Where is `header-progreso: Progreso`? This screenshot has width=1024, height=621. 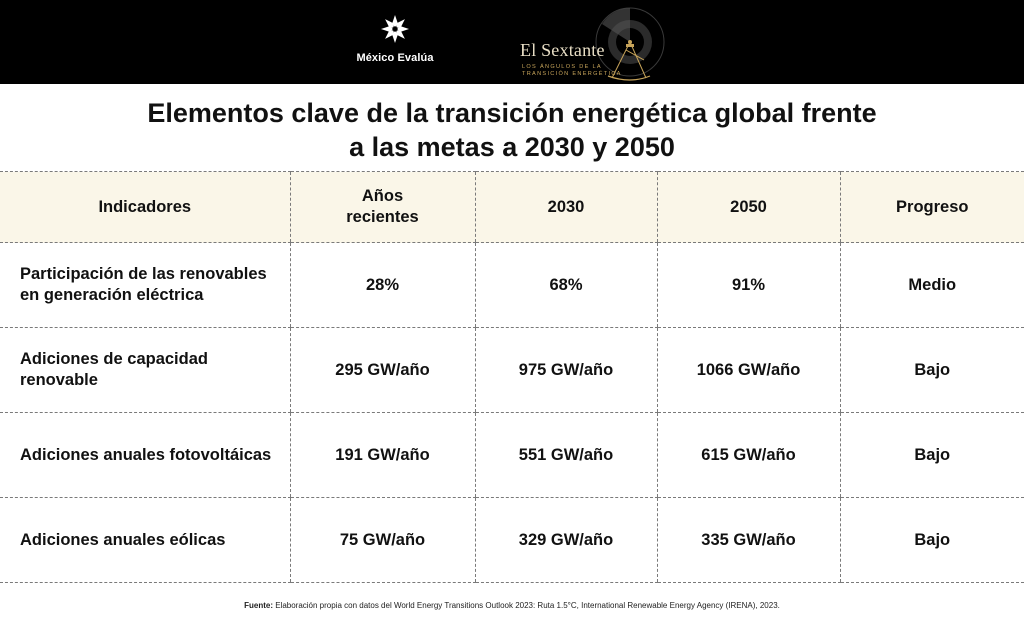
header-progreso: Progreso is located at coordinates (931, 207).